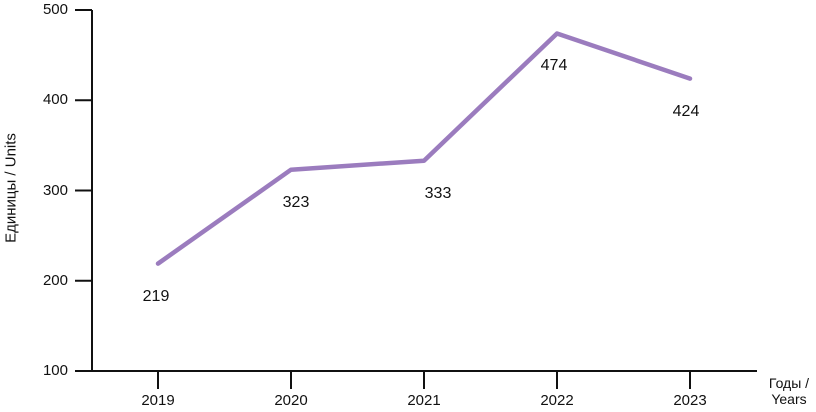 This screenshot has width=816, height=412. What do you see at coordinates (83, 190) in the screenshot?
I see `y-axis-tick-marks` at bounding box center [83, 190].